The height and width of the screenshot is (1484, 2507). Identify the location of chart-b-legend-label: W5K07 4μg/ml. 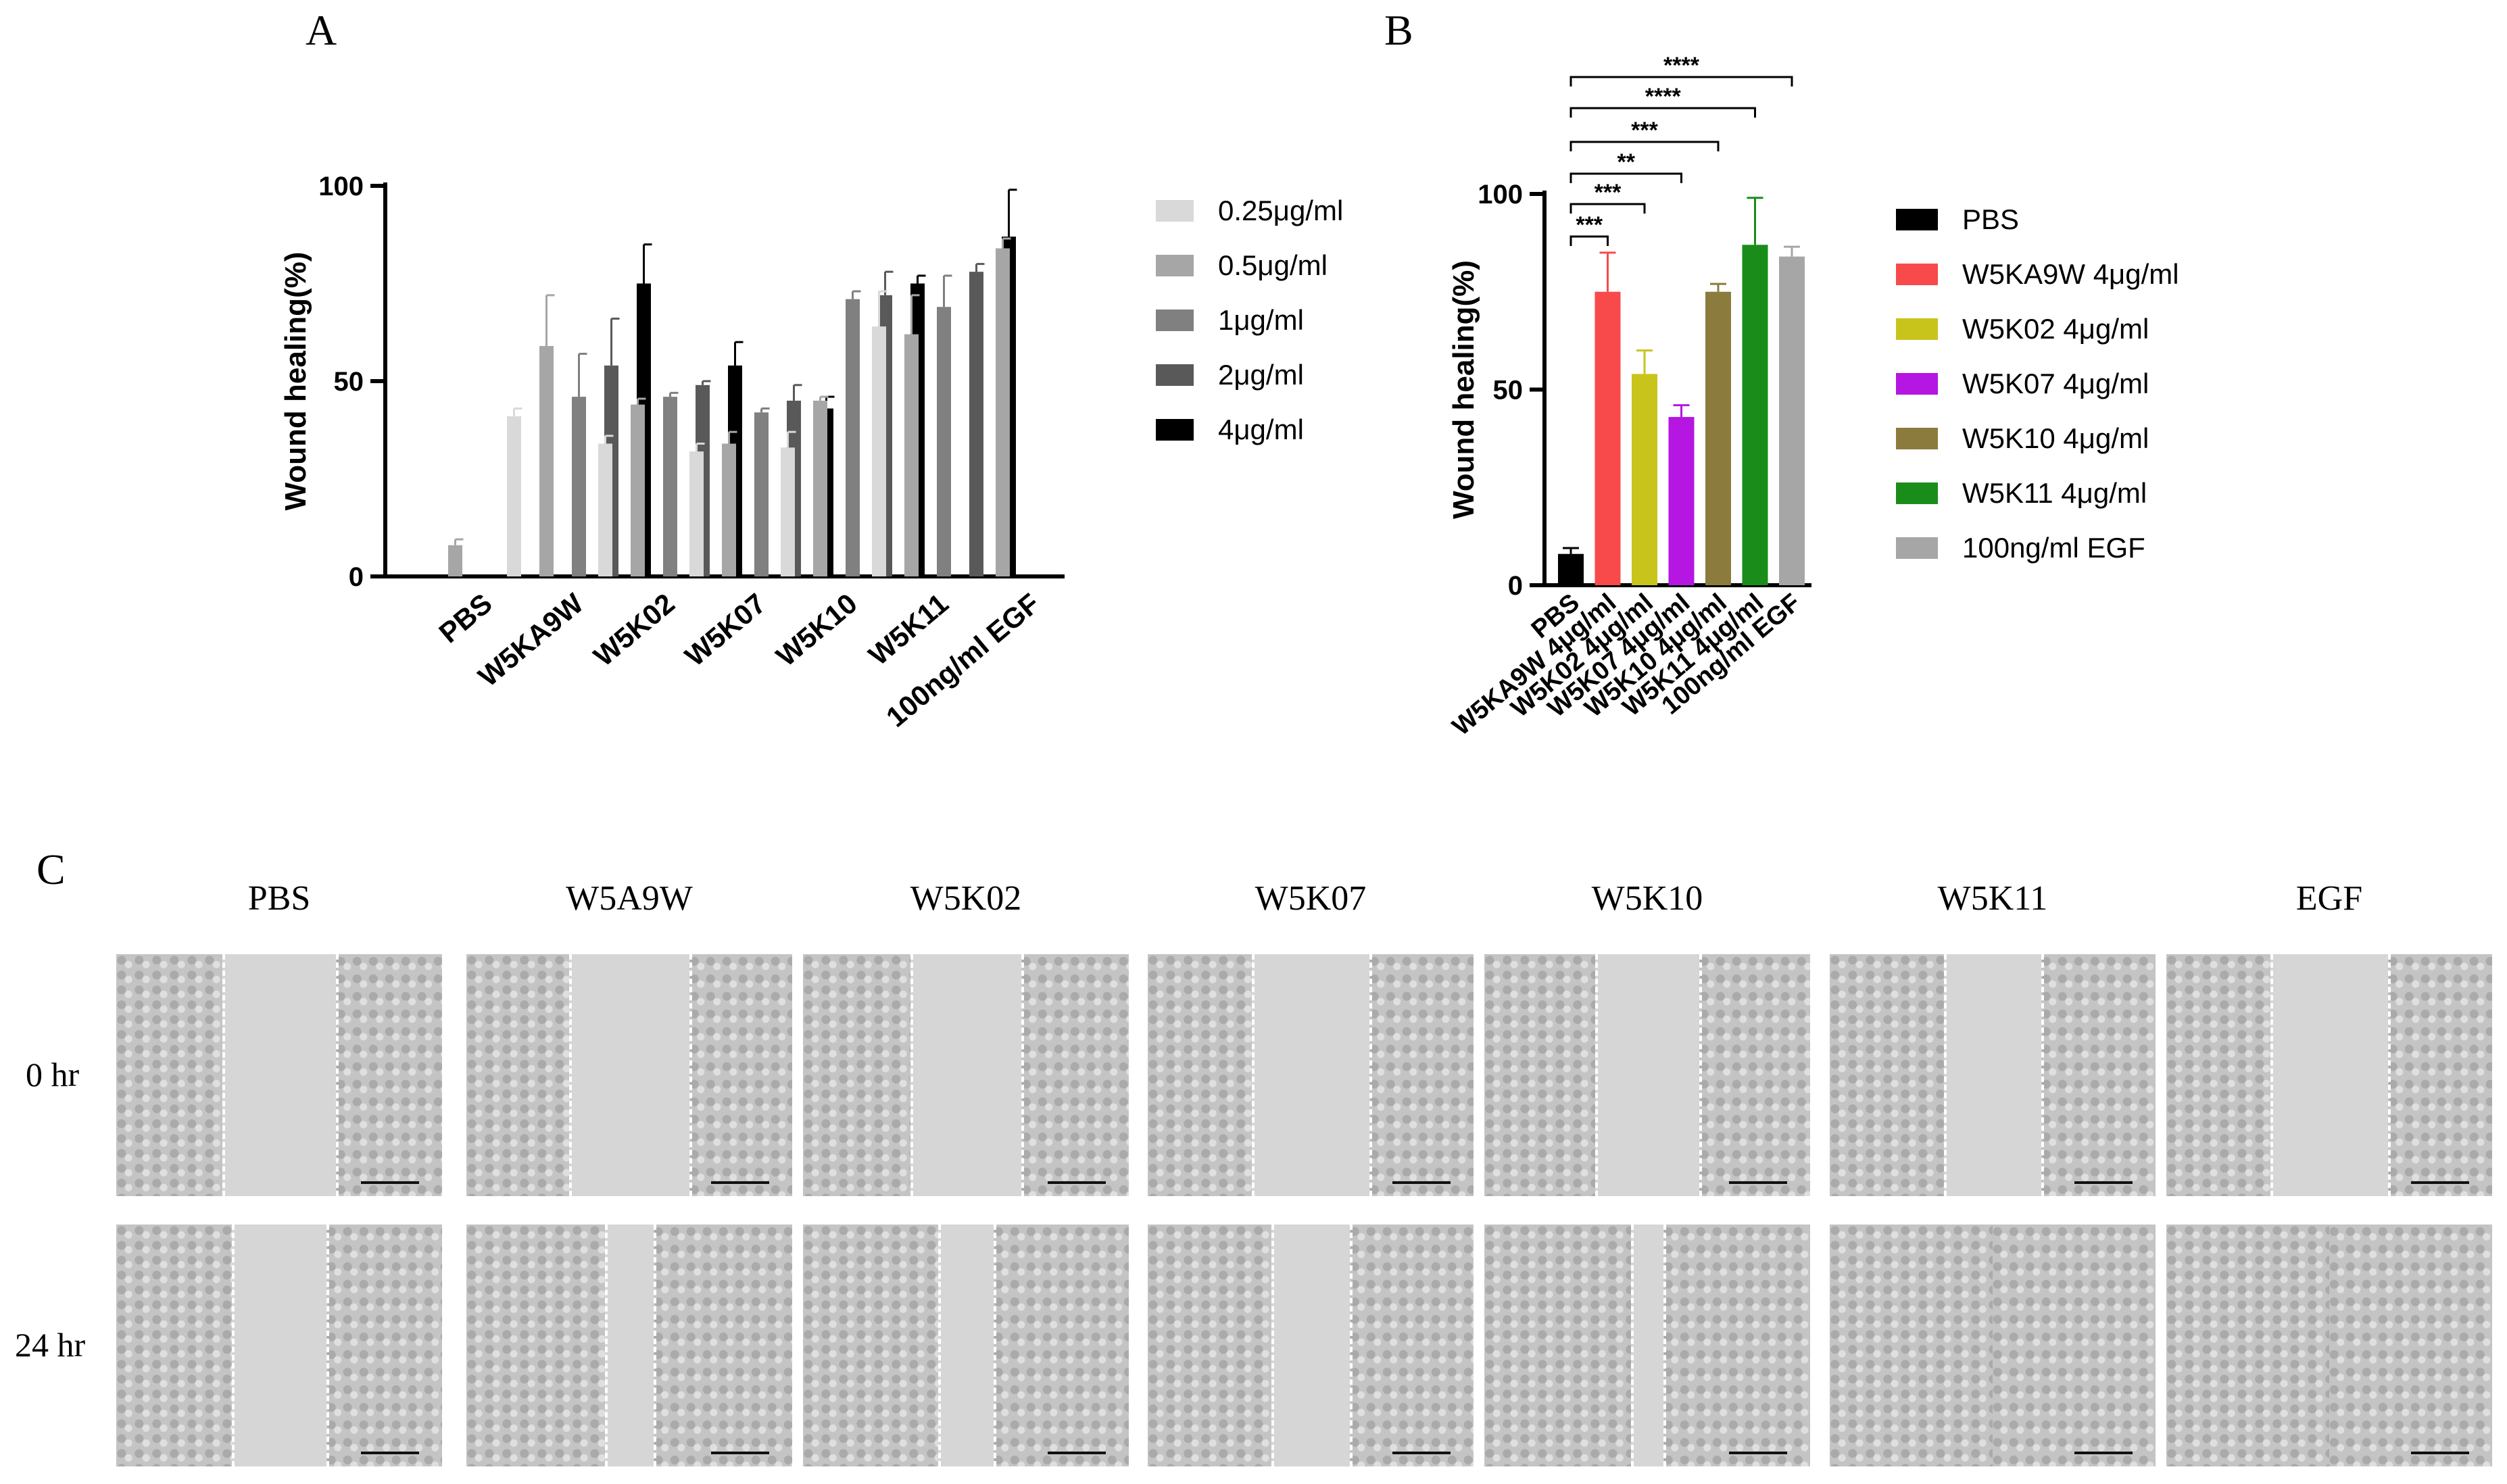
(2055, 383).